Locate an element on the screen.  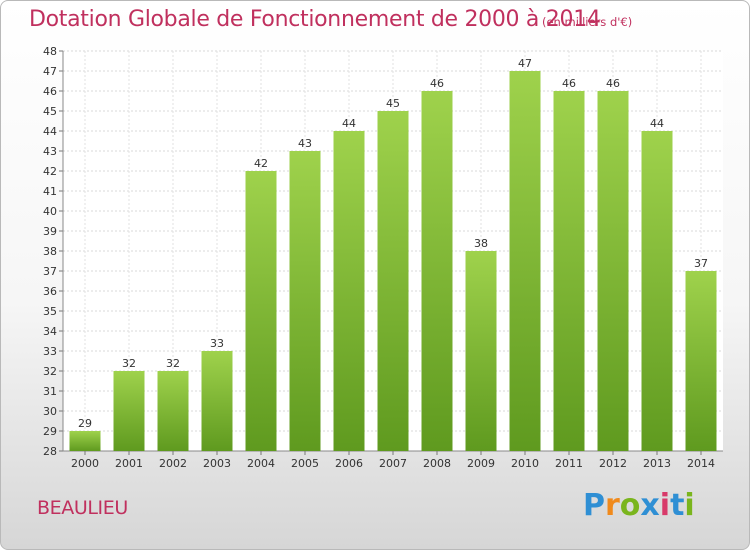
x-tick-label: 2008 is located at coordinates (437, 463).